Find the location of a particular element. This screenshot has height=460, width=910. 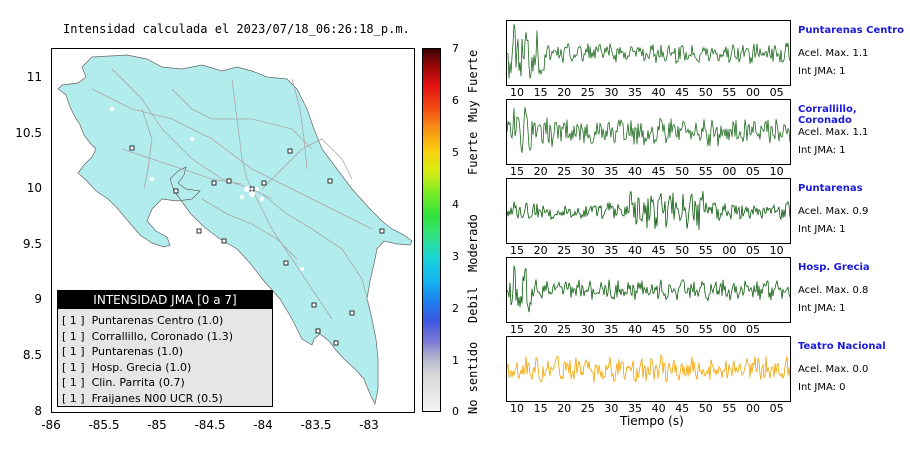

colorbar-value: 5 is located at coordinates (455, 152).